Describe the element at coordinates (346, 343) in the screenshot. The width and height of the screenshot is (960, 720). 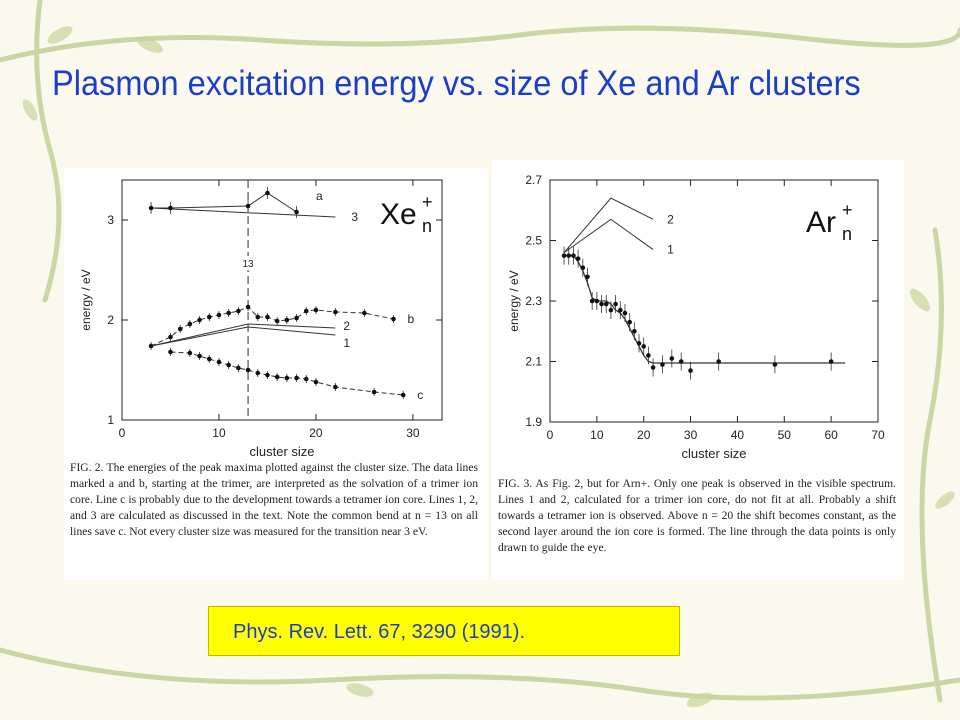
I see `series-1-label: 1` at that location.